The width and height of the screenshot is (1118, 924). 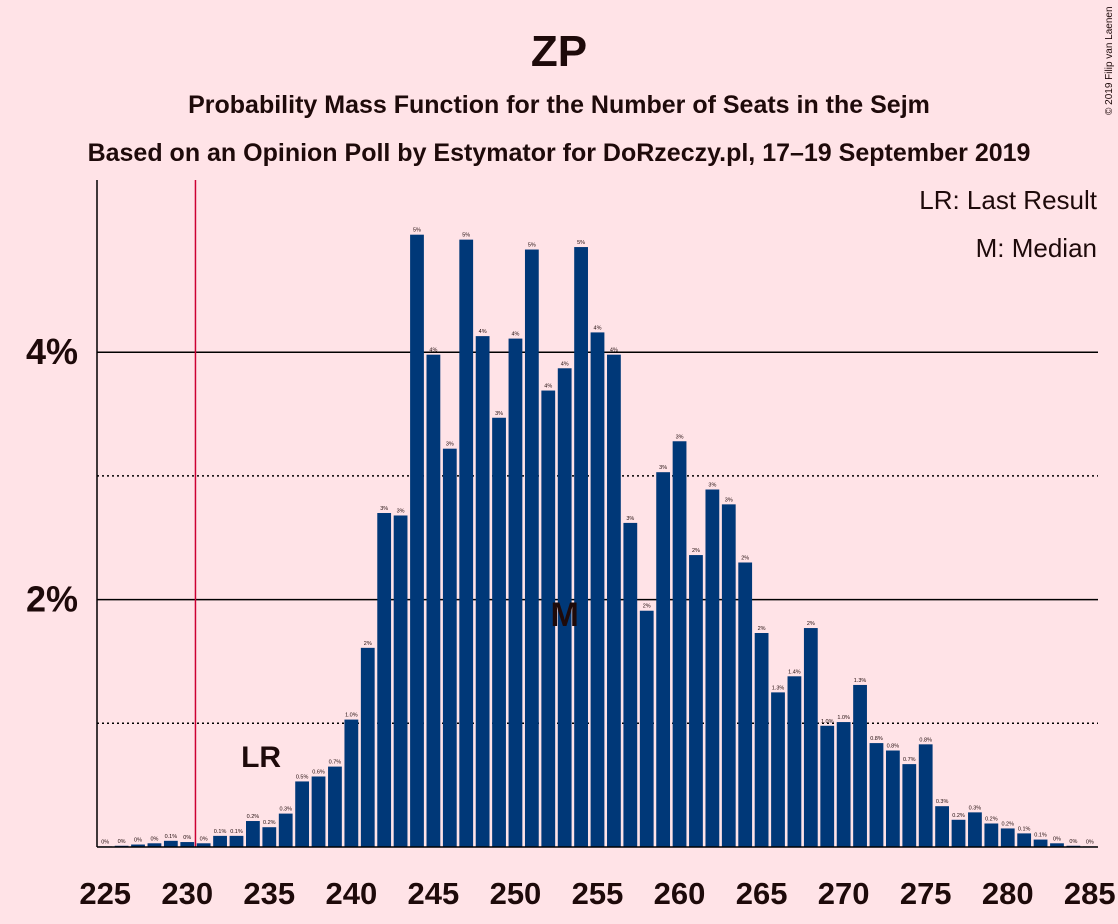 What do you see at coordinates (565, 615) in the screenshot?
I see `median-label: M` at bounding box center [565, 615].